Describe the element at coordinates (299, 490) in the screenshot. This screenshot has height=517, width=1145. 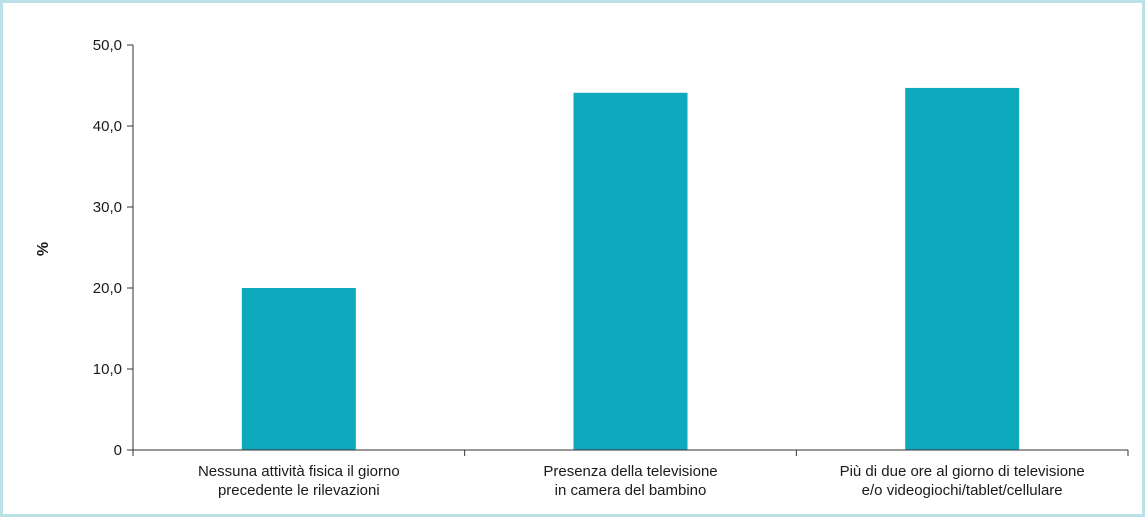
I see `x-category-label: precedente le rilevazioni` at that location.